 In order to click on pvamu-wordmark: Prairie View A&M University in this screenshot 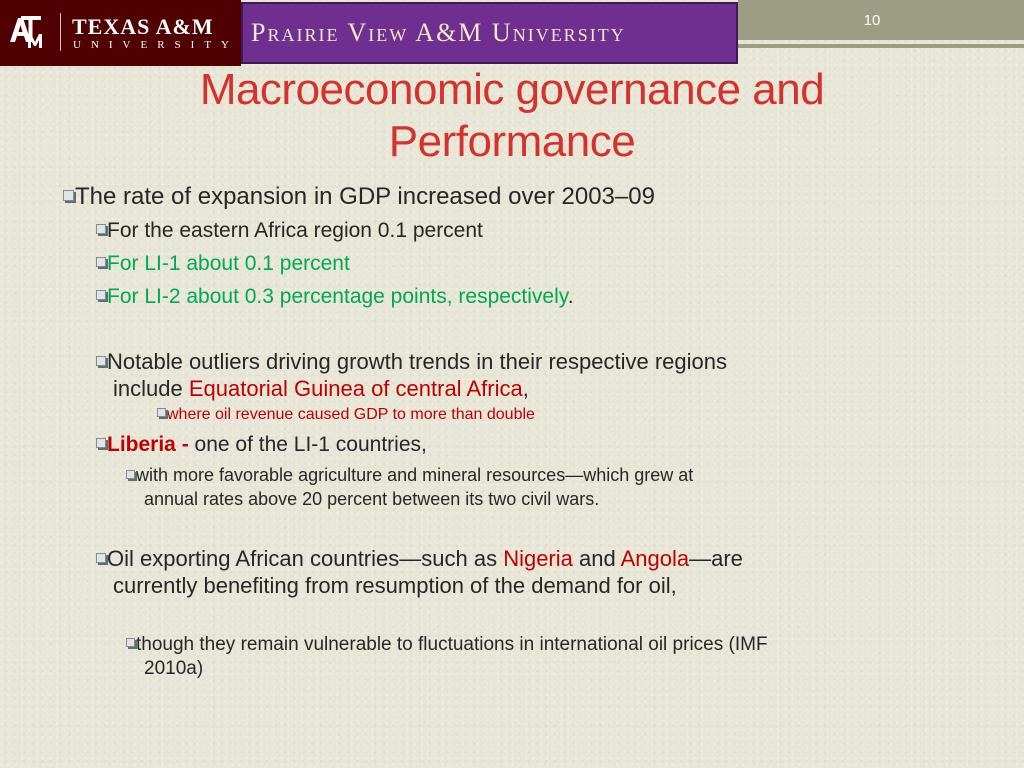, I will do `click(438, 32)`.